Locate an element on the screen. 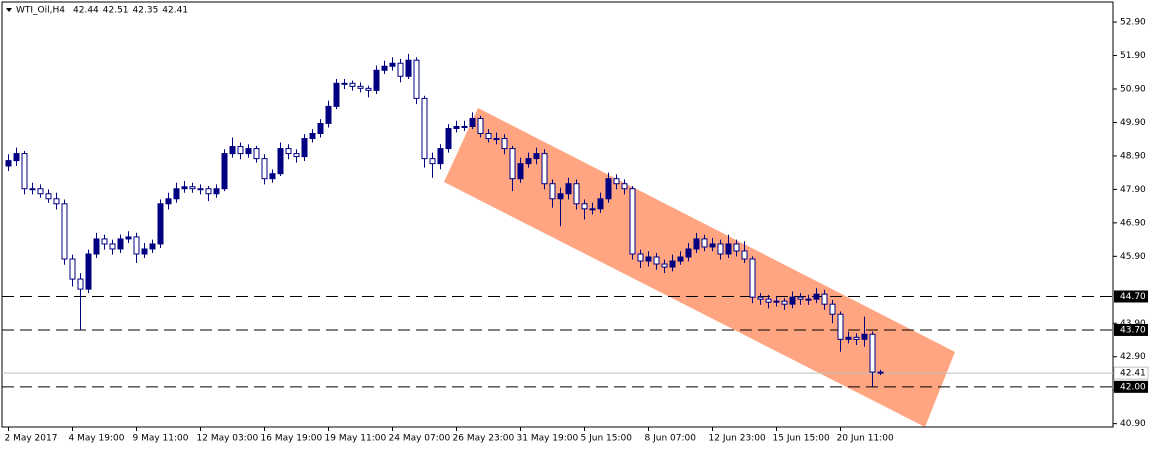  ohlc-value: 42.35 is located at coordinates (146, 11).